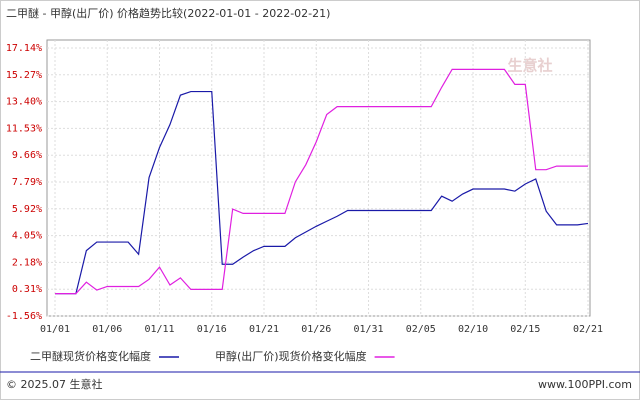 The width and height of the screenshot is (640, 400). What do you see at coordinates (529, 66) in the screenshot?
I see `watermark: 生意社` at bounding box center [529, 66].